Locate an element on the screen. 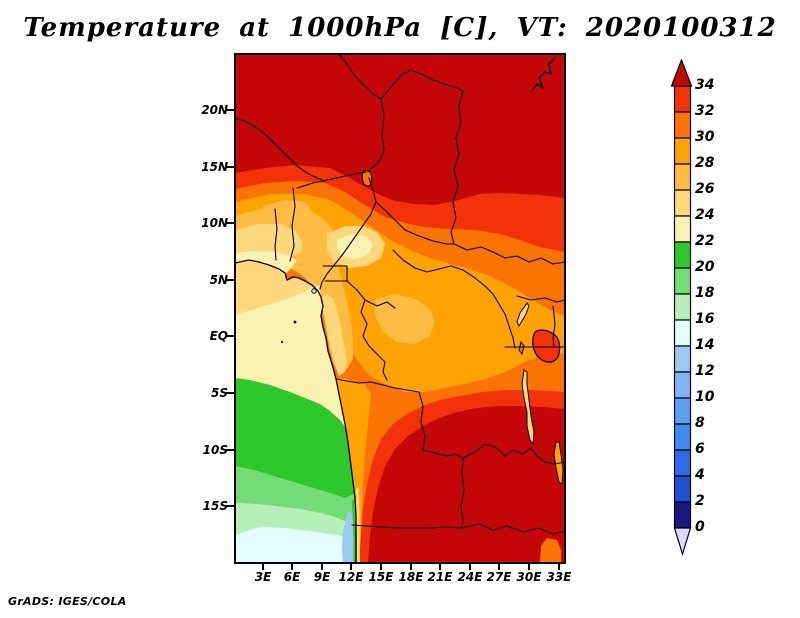 The height and width of the screenshot is (618, 800). x-tick-label-12E: 12E is located at coordinates (351, 577).